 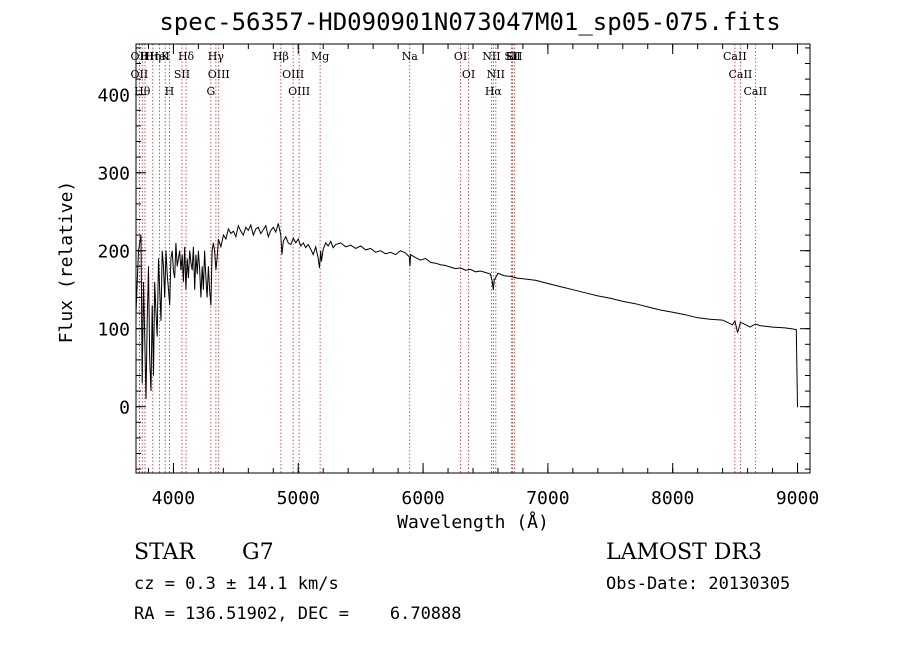 I want to click on object-class: STAR, so click(x=164, y=552).